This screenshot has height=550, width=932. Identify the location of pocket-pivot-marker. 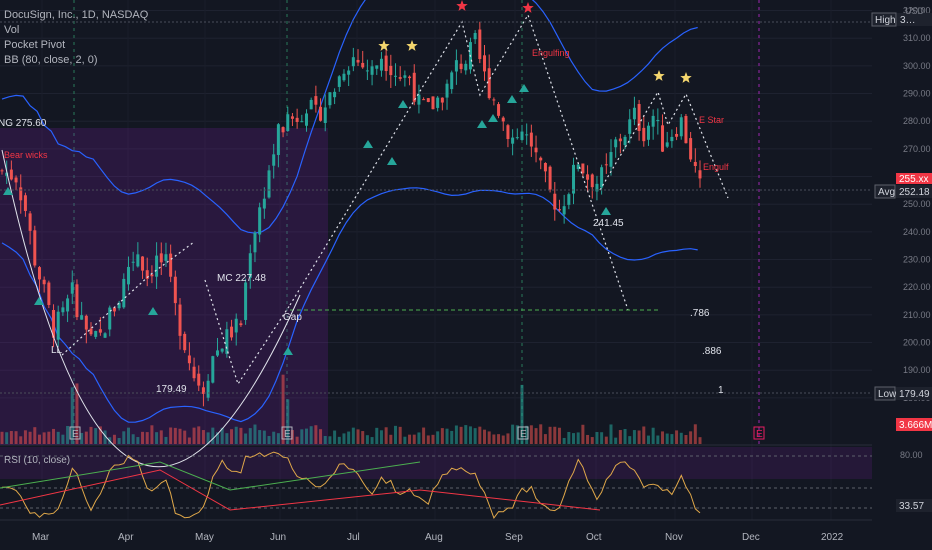
(8, 191).